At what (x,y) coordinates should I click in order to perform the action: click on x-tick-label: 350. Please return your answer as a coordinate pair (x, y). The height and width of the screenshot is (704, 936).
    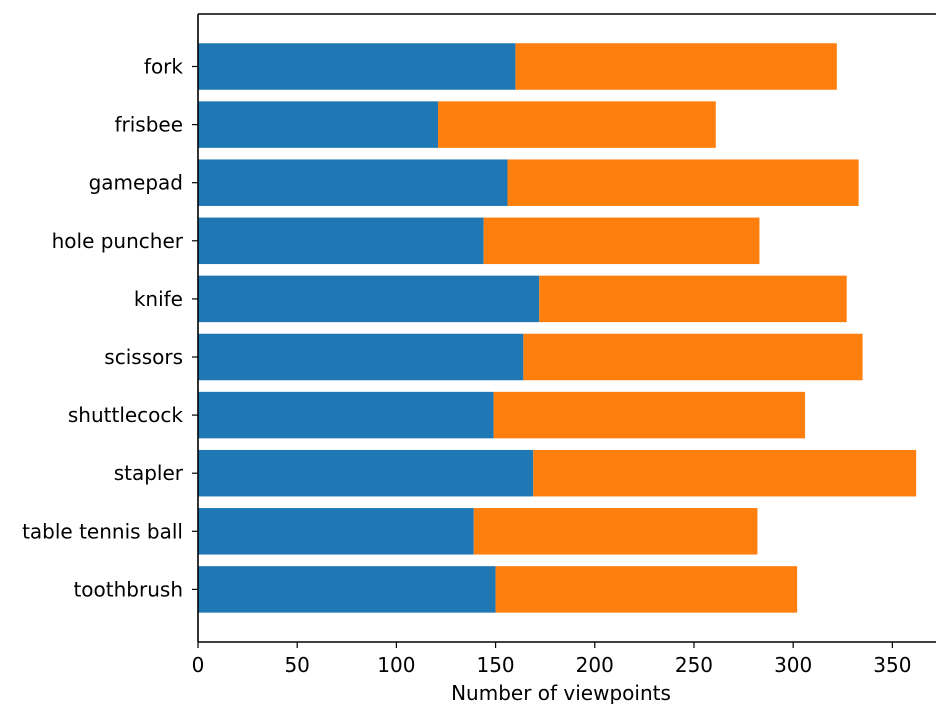
    Looking at the image, I should click on (892, 665).